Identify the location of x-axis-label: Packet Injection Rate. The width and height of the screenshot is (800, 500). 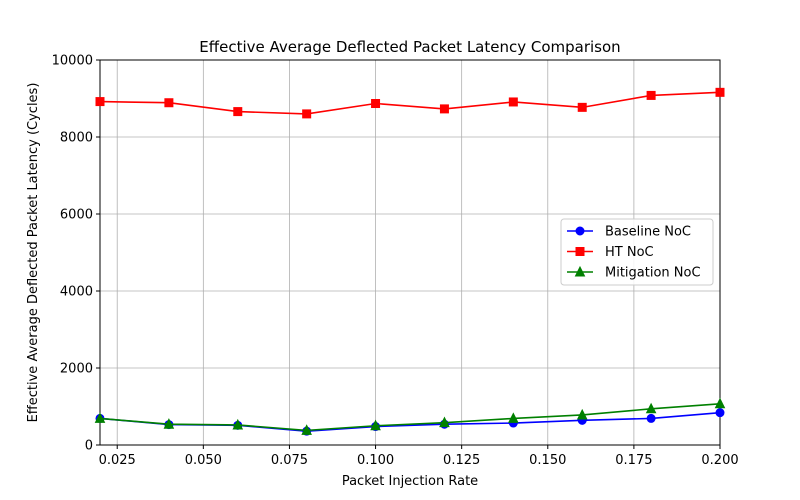
(410, 481).